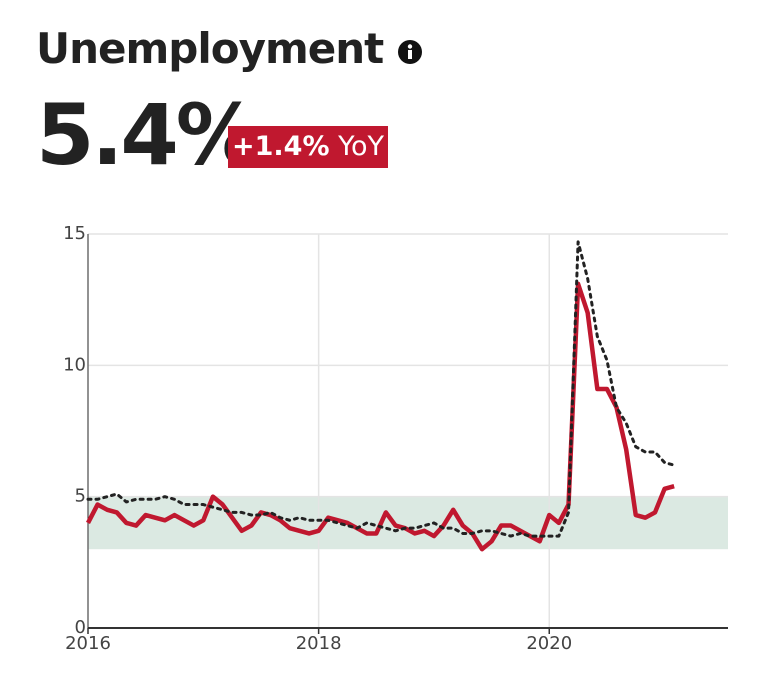 This screenshot has width=778, height=692. Describe the element at coordinates (74, 233) in the screenshot. I see `y-tick-label: 15` at that location.